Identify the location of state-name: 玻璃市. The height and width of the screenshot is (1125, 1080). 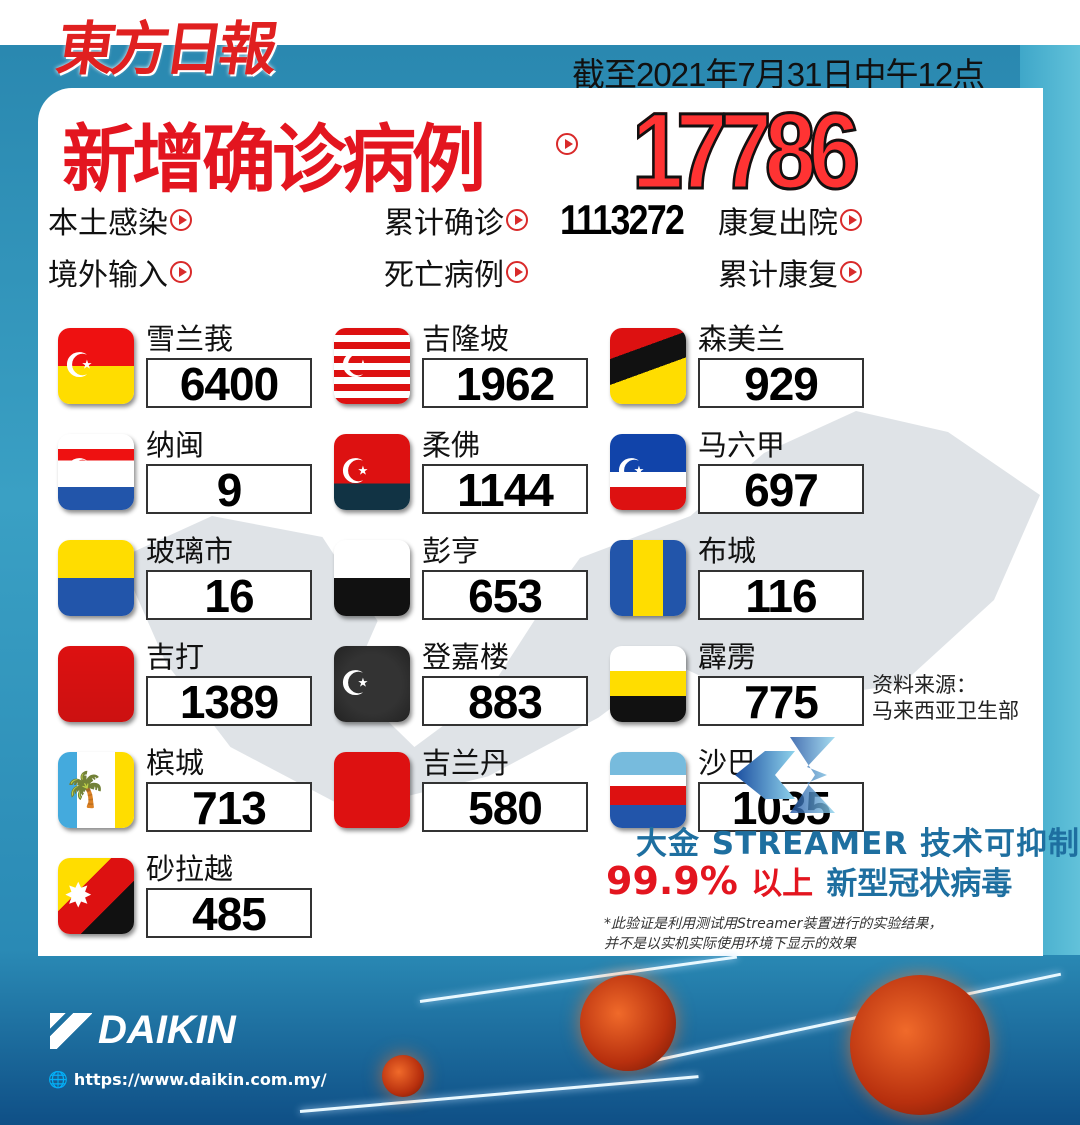
(190, 551).